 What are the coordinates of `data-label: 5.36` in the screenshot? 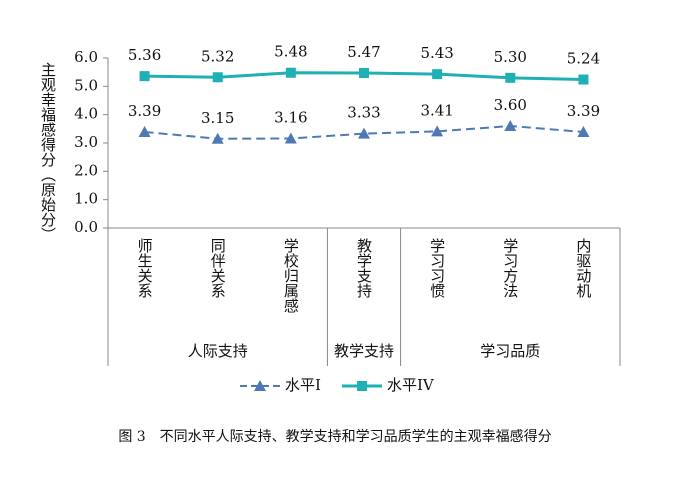 It's located at (144, 55).